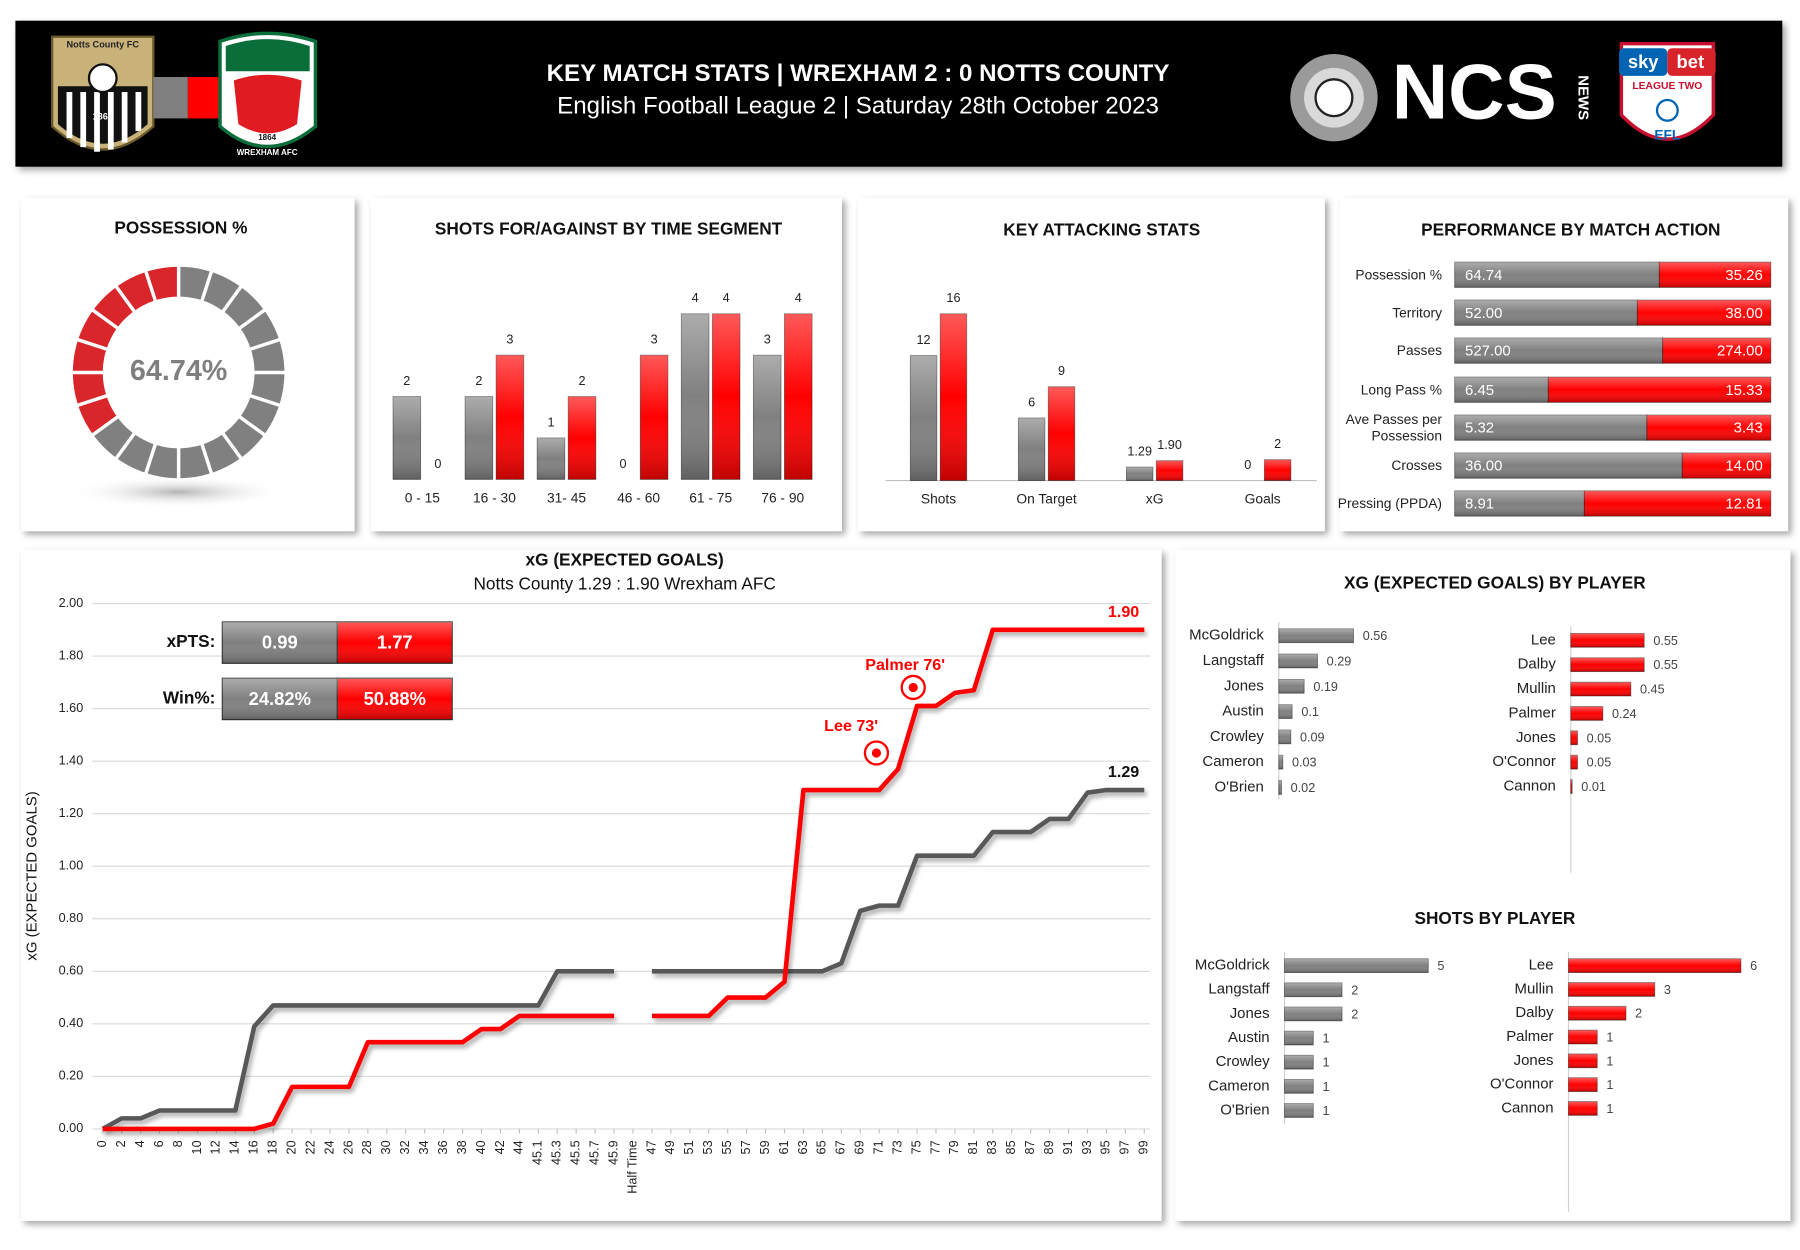 The height and width of the screenshot is (1250, 1800). What do you see at coordinates (102, 1143) in the screenshot?
I see `x-tick-label: 0` at bounding box center [102, 1143].